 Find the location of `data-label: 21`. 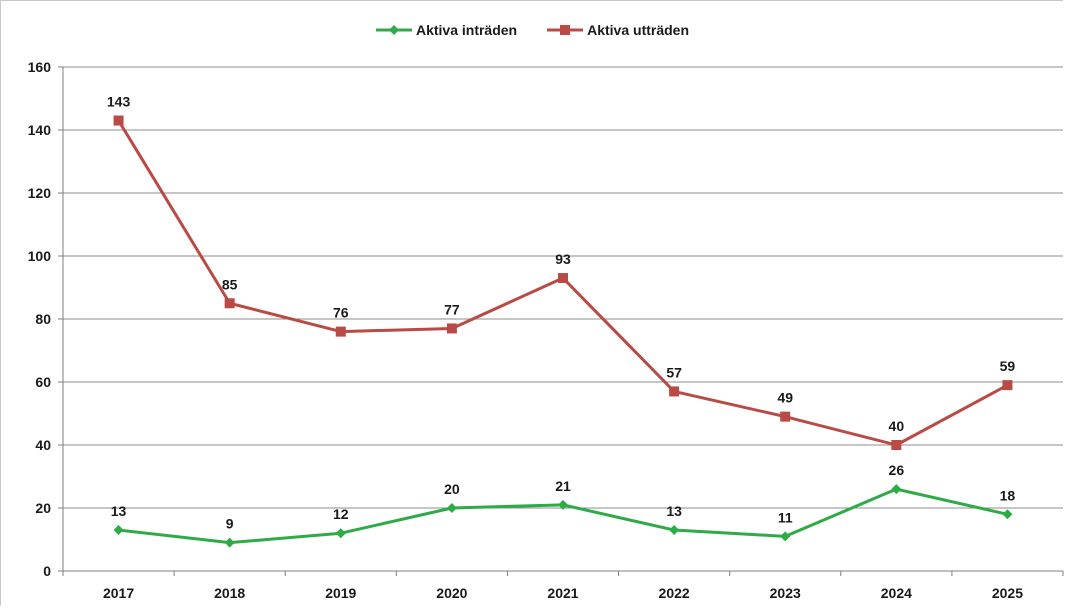

data-label: 21 is located at coordinates (563, 486).